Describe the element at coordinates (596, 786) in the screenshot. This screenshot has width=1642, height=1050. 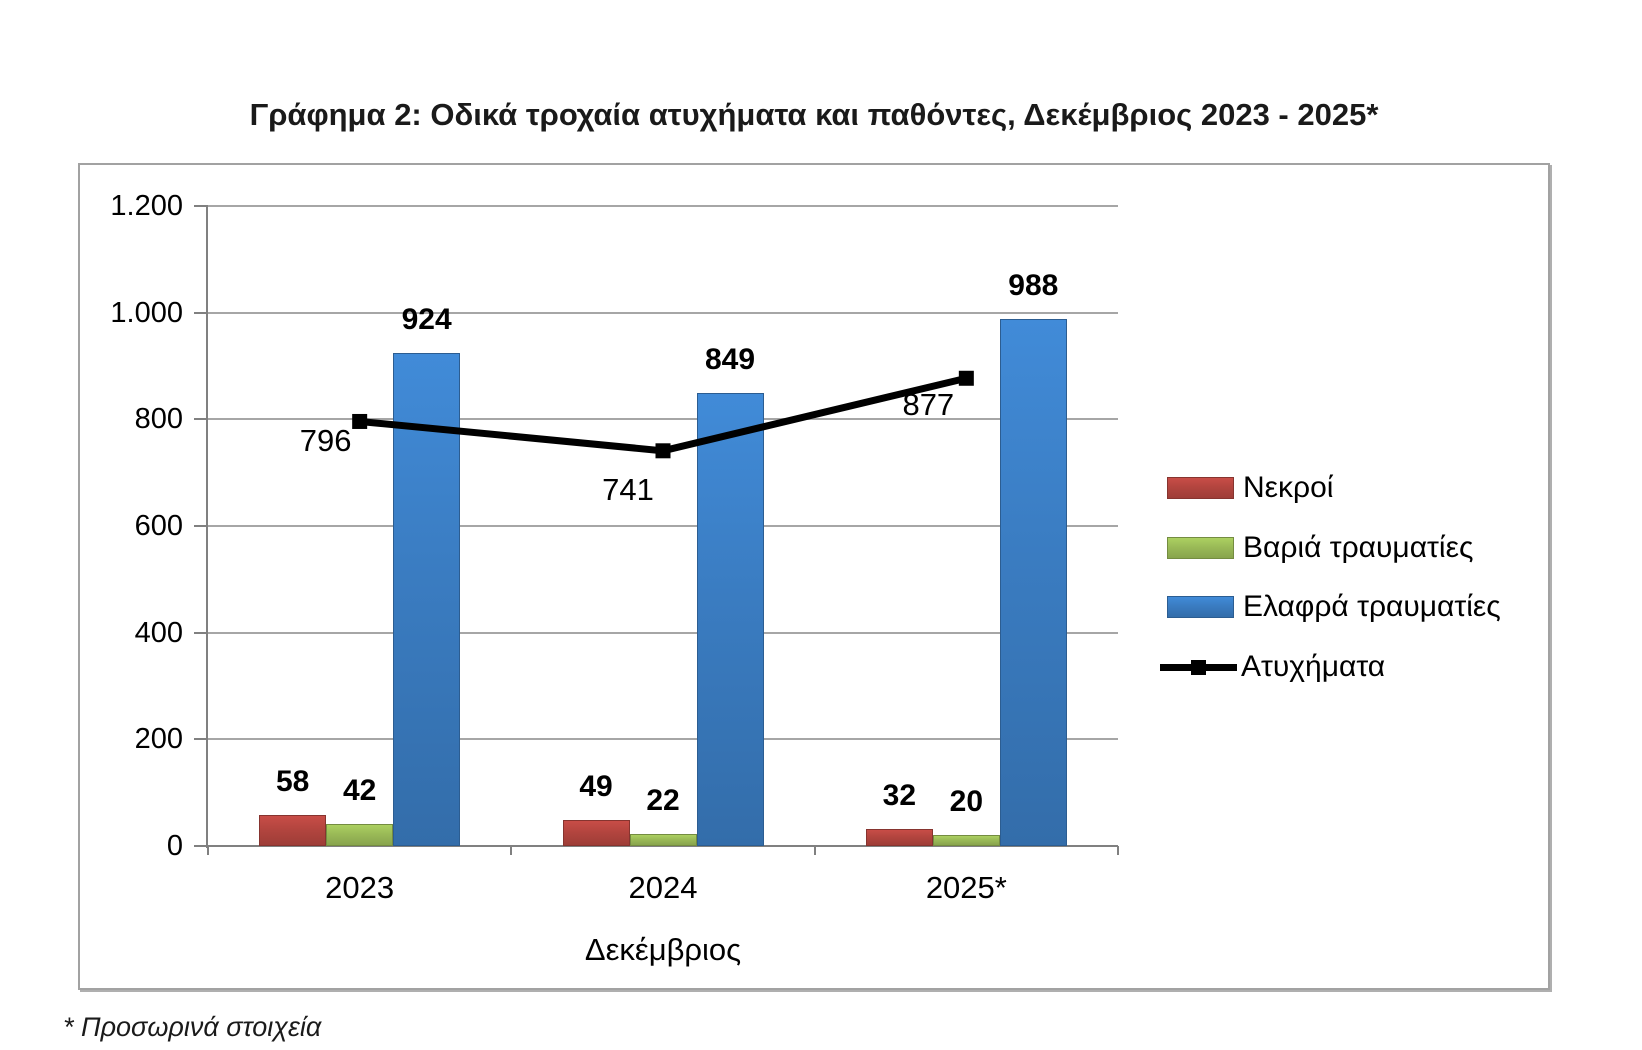
I see `bar-value-label: 49` at that location.